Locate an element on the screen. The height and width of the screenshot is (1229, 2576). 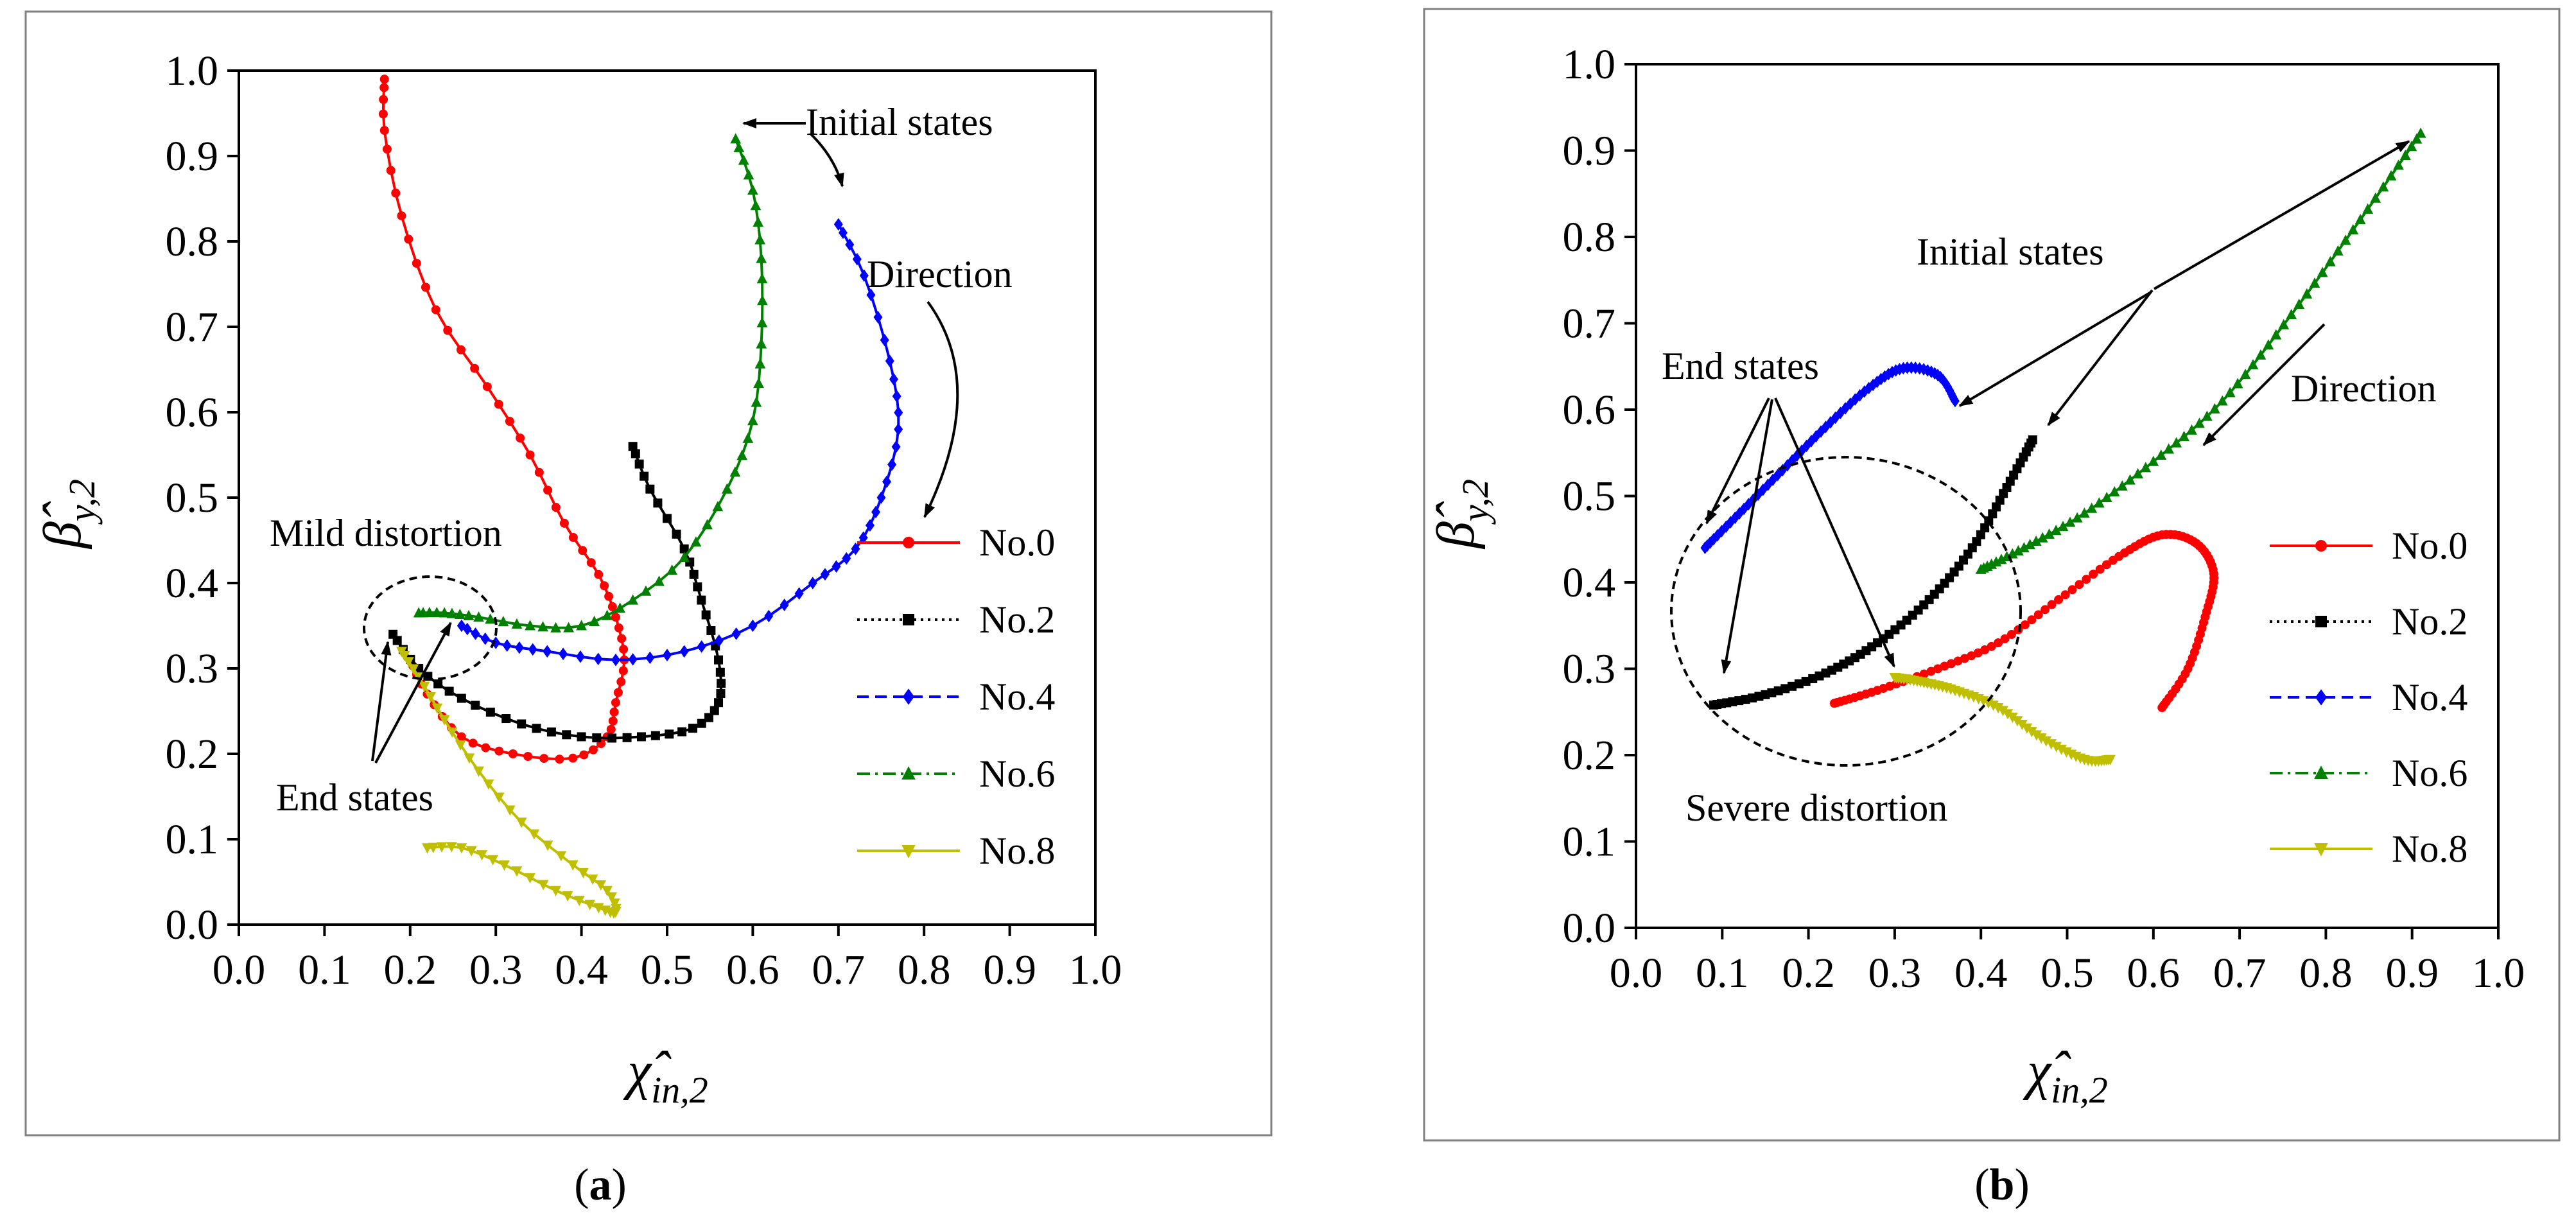
panel-a-series-no4 is located at coordinates (680, 443).